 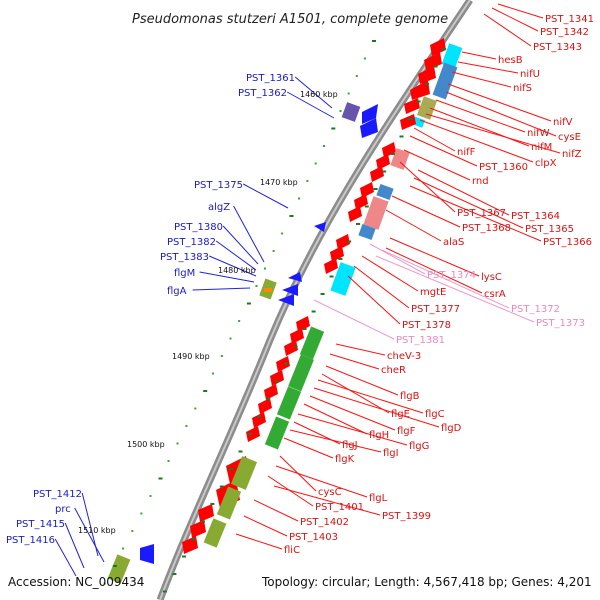 I want to click on gene-label: PST_1383, so click(x=184, y=257).